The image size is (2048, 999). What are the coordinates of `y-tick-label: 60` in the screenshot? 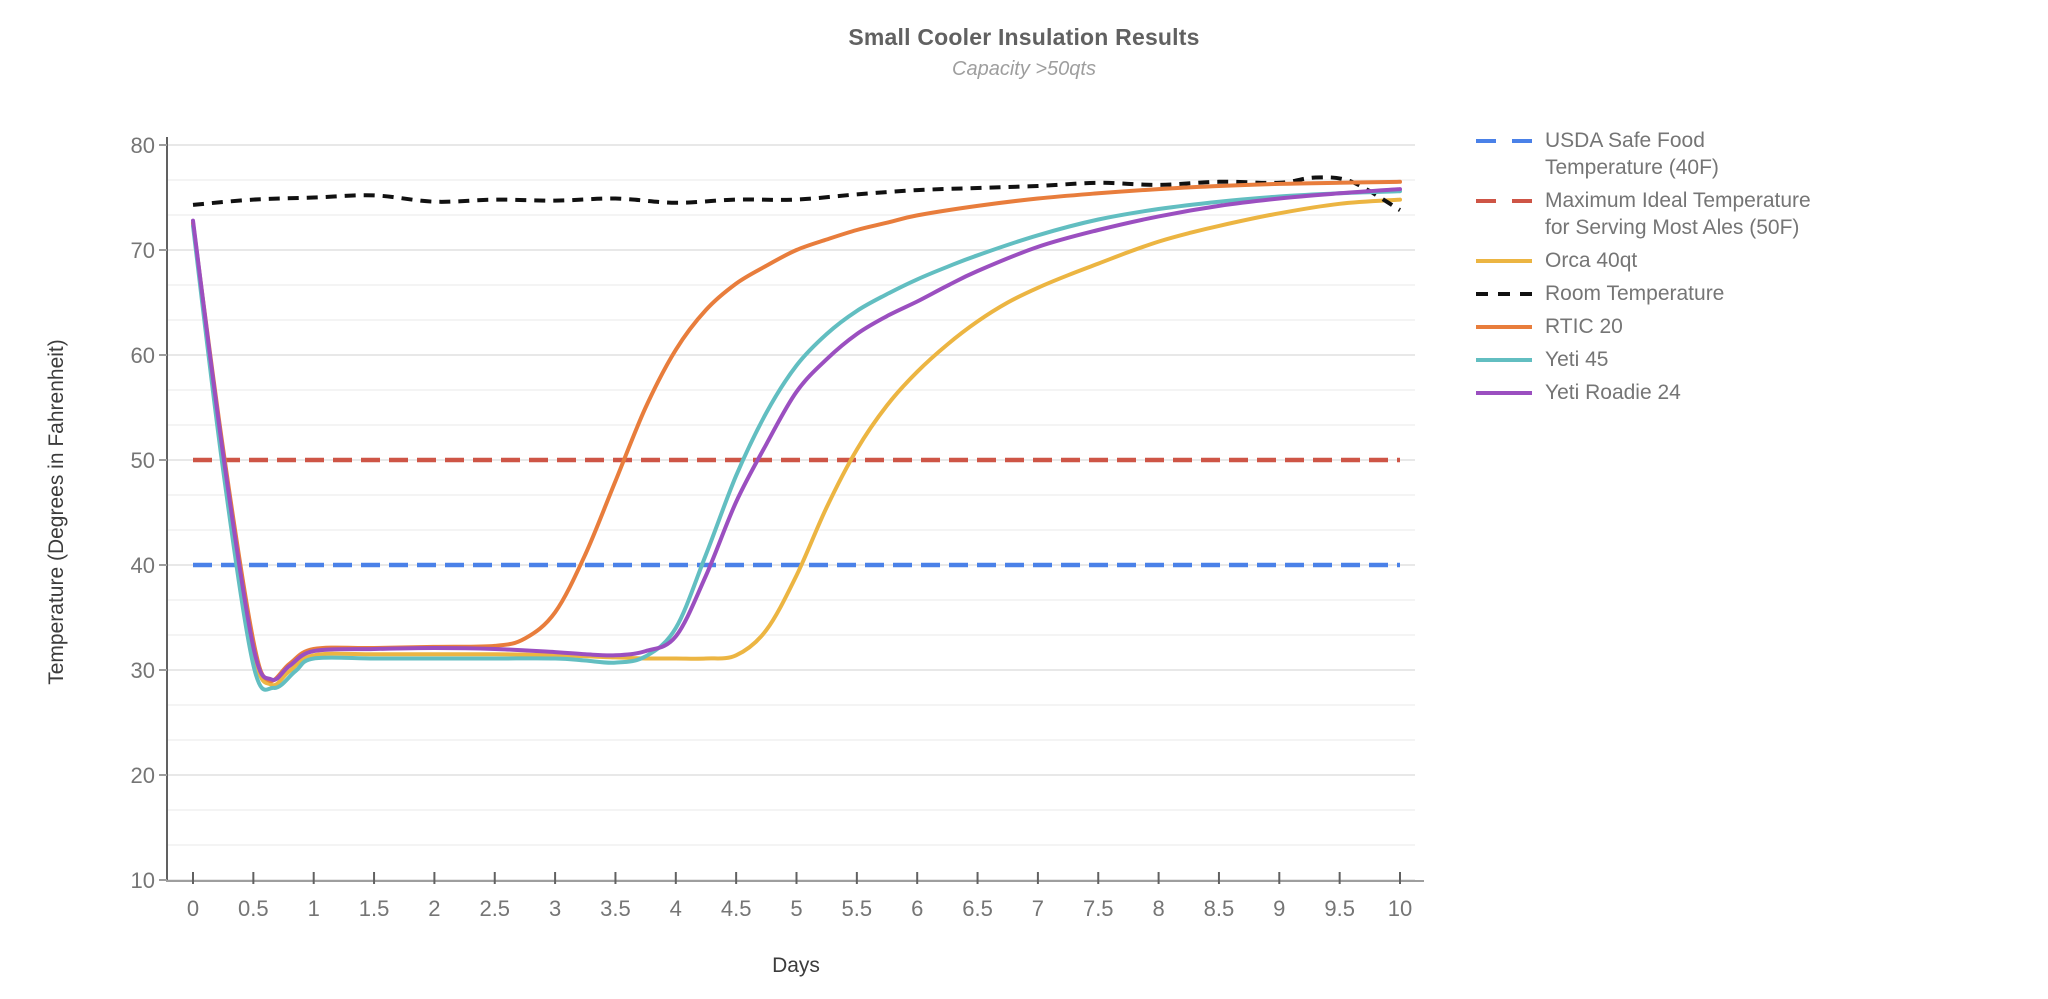 It's located at (143, 355).